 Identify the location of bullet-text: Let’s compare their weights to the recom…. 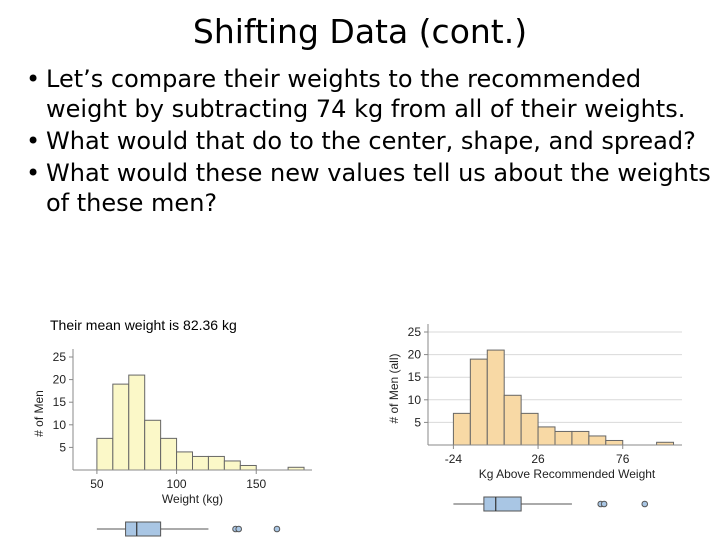
(366, 94).